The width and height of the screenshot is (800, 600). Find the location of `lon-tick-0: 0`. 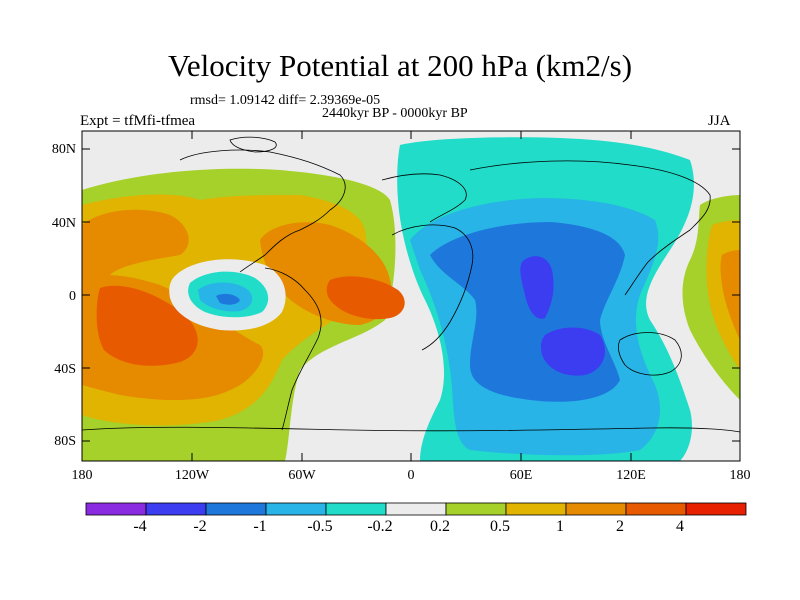

lon-tick-0: 0 is located at coordinates (411, 475).